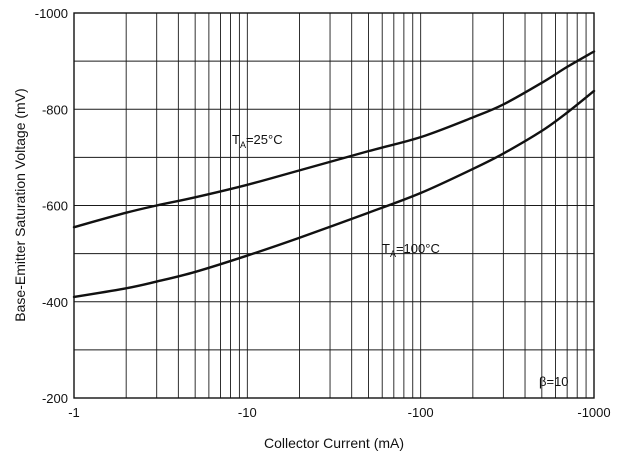 Image resolution: width=628 pixels, height=456 pixels. Describe the element at coordinates (20, 204) in the screenshot. I see `y-axis-label: Base-Emitter Saturation Voltage (mV)` at that location.